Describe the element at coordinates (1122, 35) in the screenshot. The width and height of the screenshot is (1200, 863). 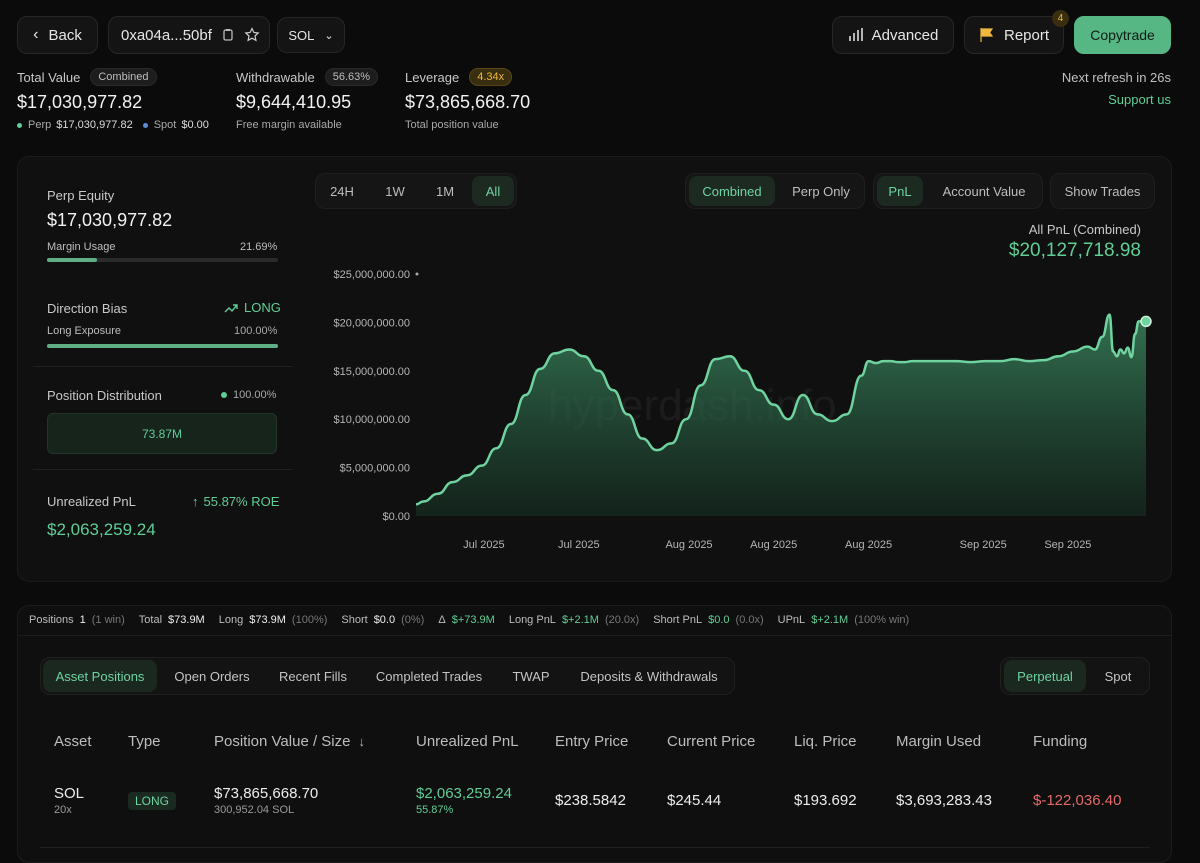
I see `copytrade-button: Copytrade` at that location.